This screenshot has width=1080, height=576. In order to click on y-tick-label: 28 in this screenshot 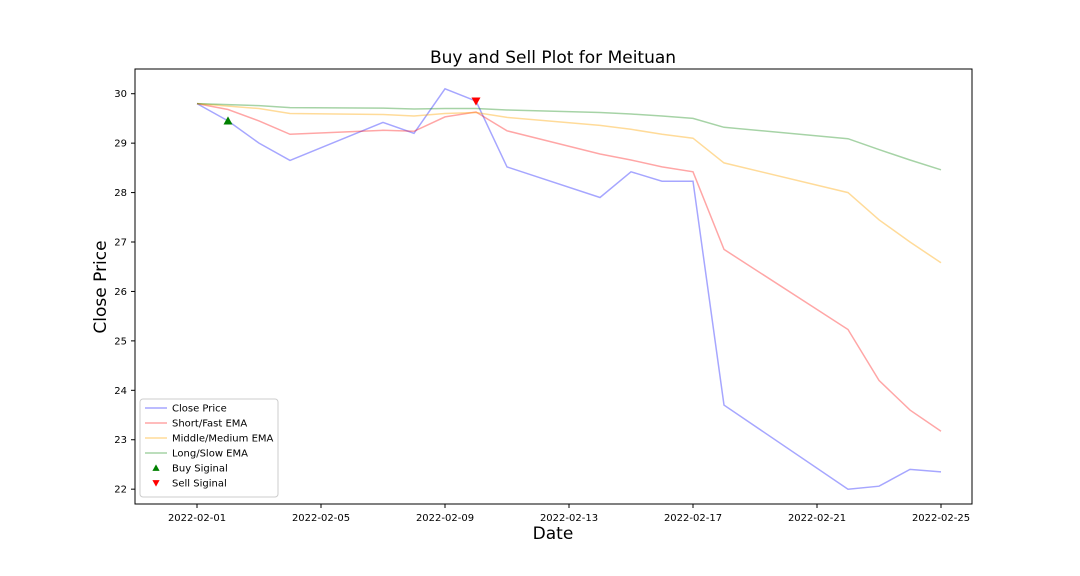, I will do `click(120, 193)`.